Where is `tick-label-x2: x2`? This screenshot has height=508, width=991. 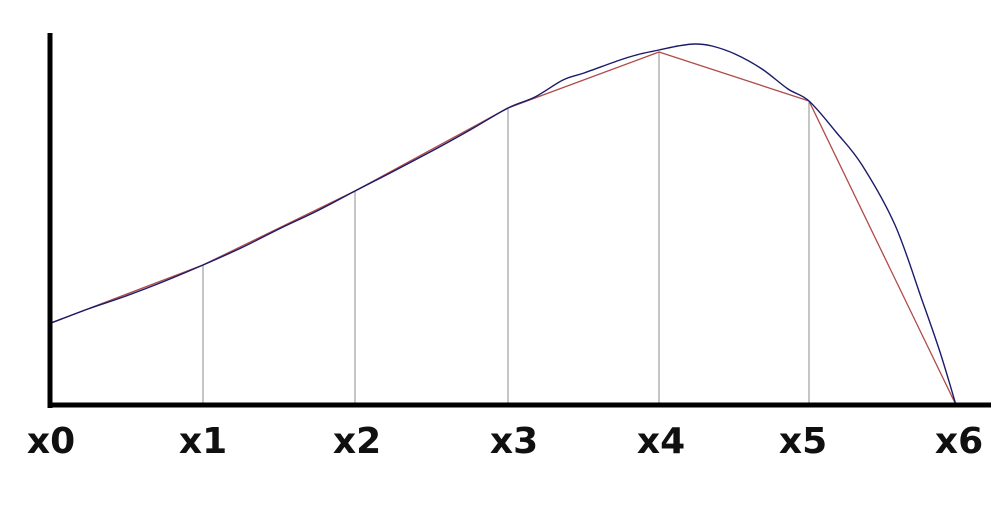 tick-label-x2: x2 is located at coordinates (357, 441).